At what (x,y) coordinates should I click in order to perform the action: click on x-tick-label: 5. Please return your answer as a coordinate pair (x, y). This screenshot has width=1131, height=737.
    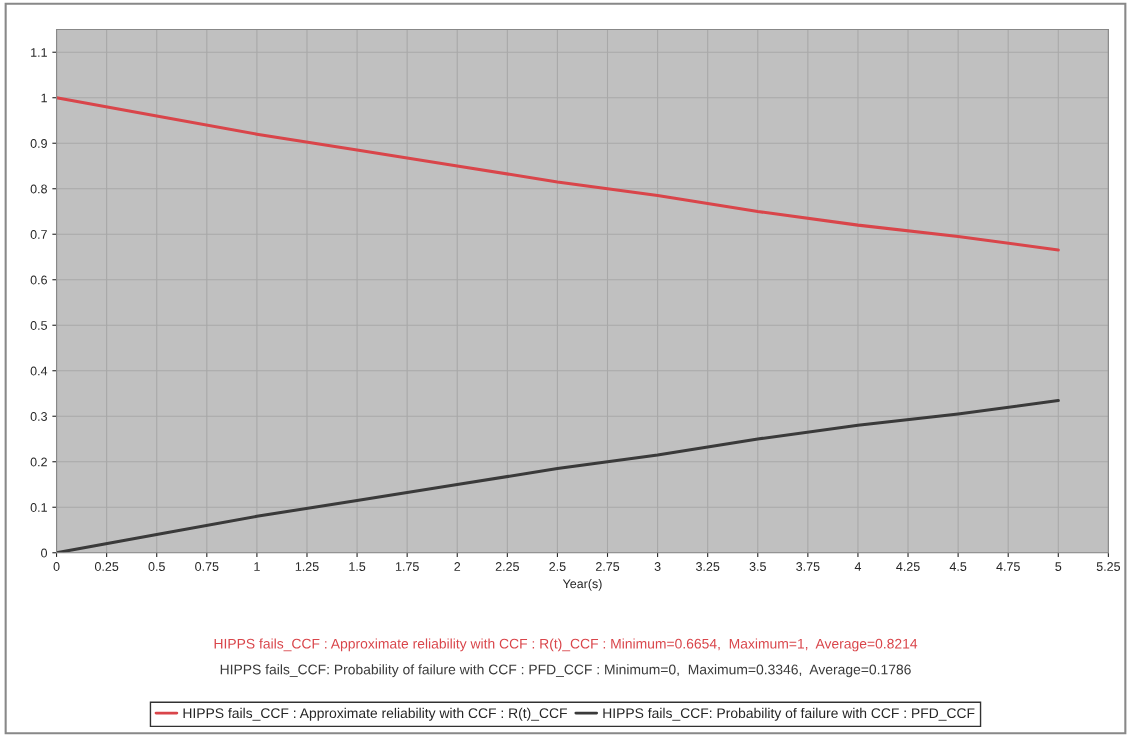
    Looking at the image, I should click on (1058, 566).